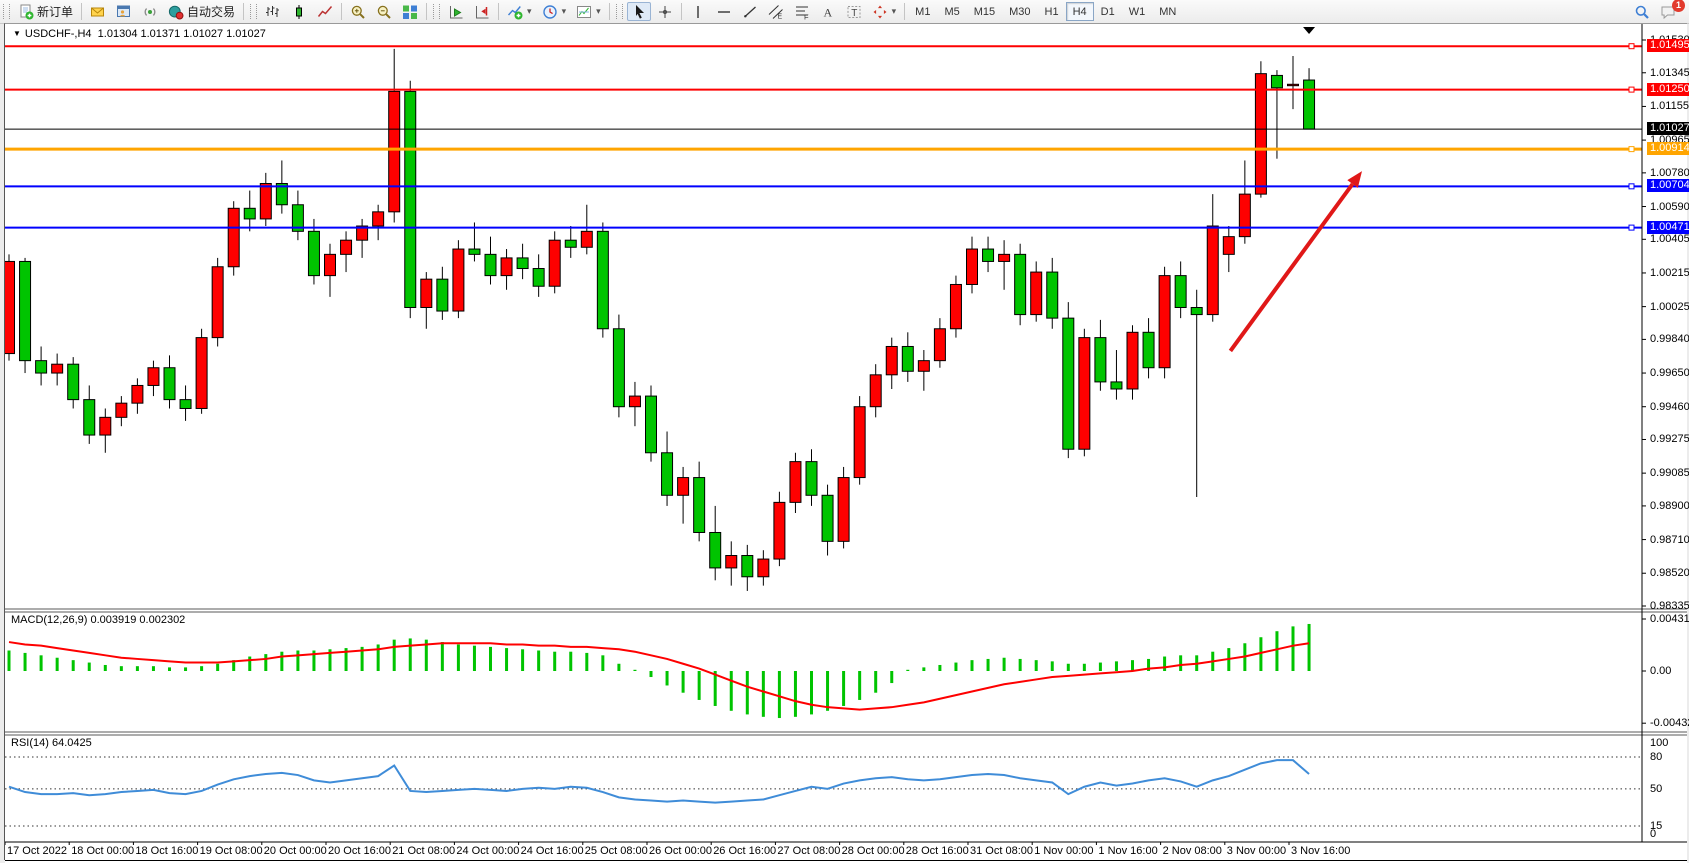 Image resolution: width=1689 pixels, height=863 pixels. Describe the element at coordinates (984, 11) in the screenshot. I see `timeframe-button-m15: M15` at that location.